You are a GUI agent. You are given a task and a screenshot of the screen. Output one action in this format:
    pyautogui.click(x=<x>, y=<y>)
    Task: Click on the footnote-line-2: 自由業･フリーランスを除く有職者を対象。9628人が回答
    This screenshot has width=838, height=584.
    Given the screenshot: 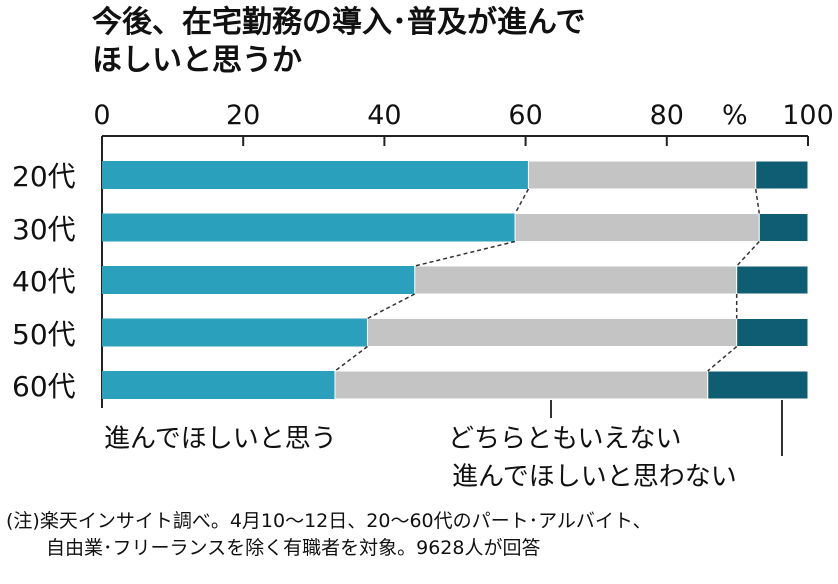 What is the action you would take?
    pyautogui.click(x=293, y=548)
    